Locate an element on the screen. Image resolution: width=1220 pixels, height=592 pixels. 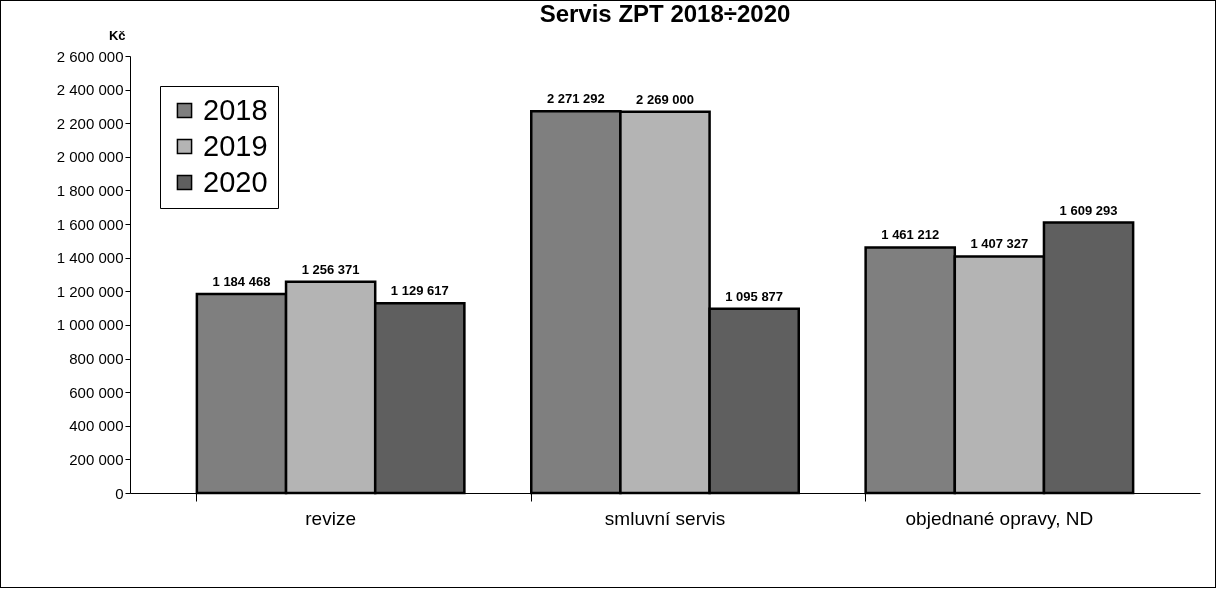
chart-title: Servis ZPT 2018÷2020 is located at coordinates (665, 13).